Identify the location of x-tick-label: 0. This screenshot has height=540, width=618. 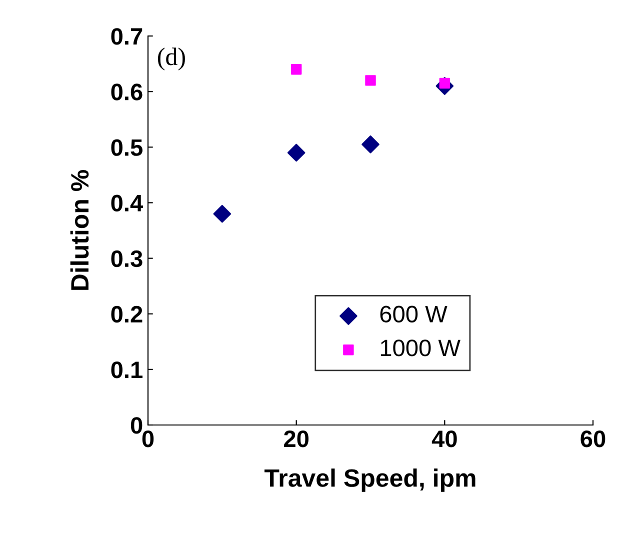
(148, 439).